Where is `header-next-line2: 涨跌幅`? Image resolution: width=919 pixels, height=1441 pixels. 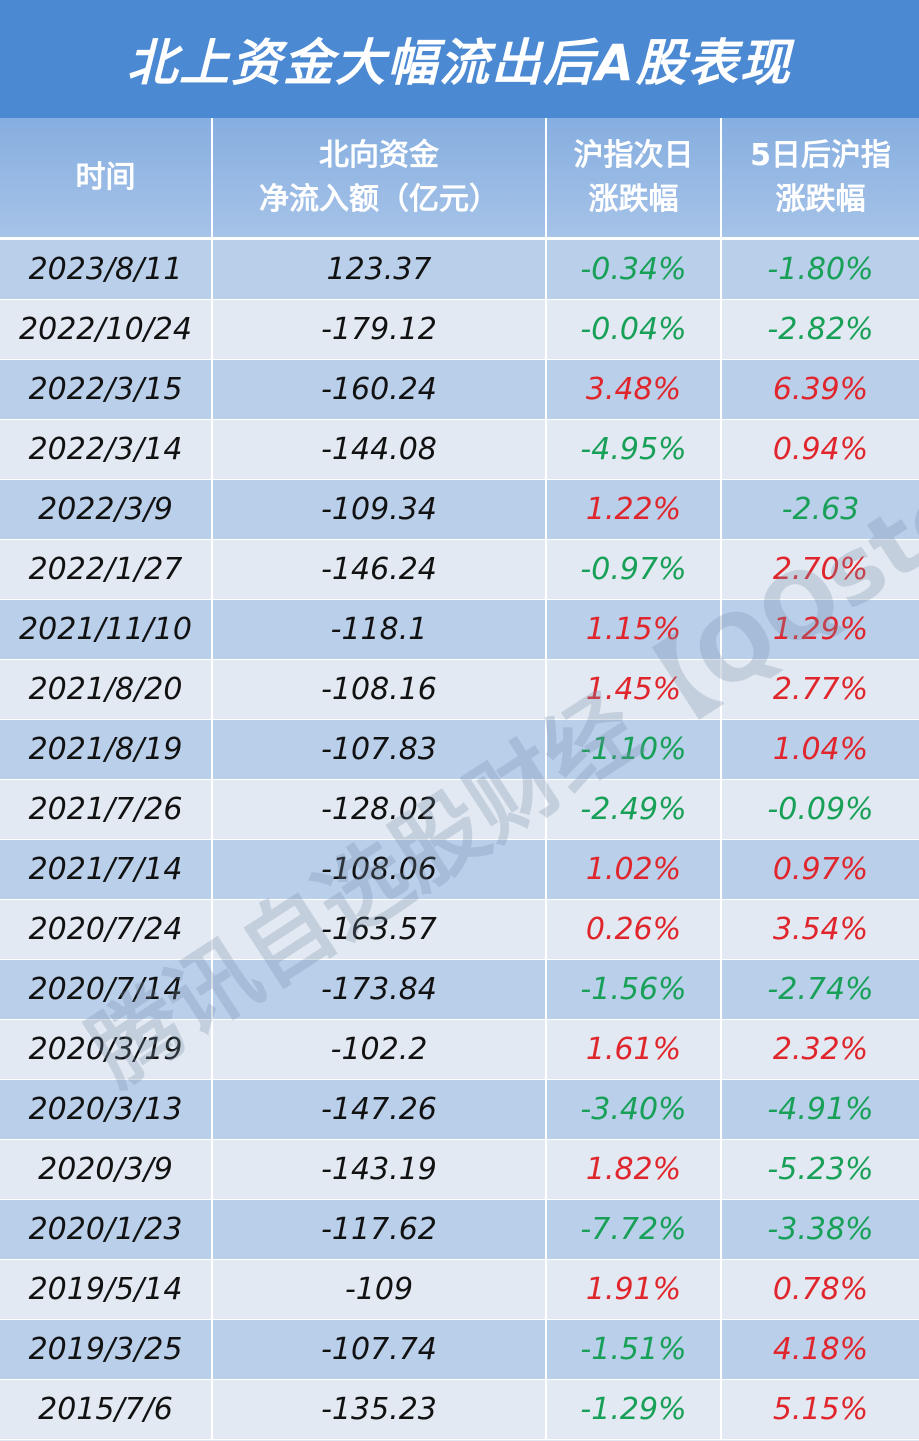
header-next-line2: 涨跌幅 is located at coordinates (633, 199).